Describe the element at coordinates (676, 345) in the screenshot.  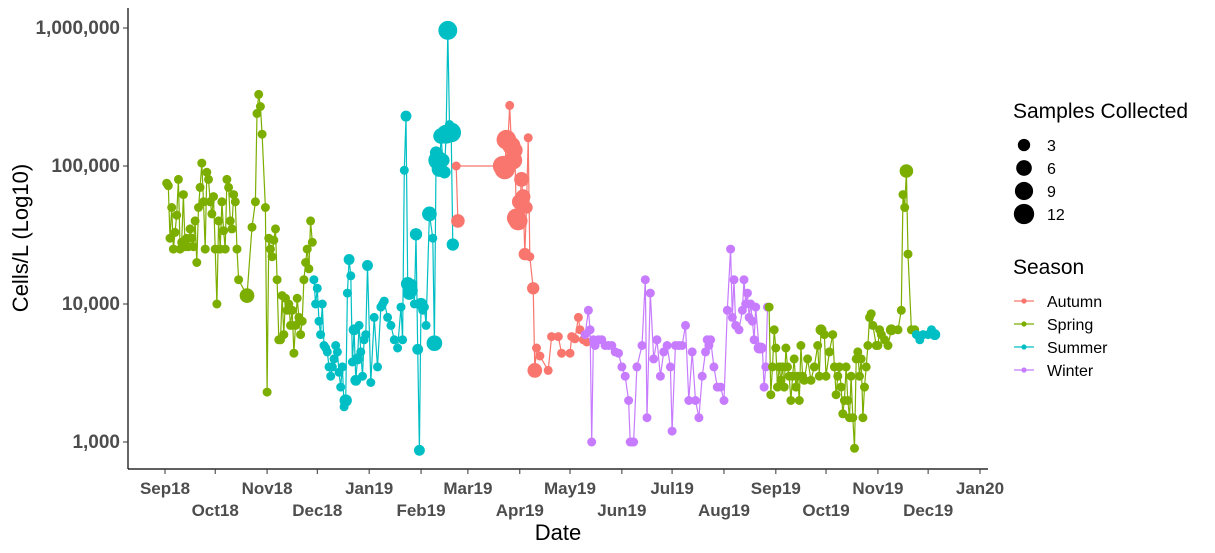
I see `series-winter` at that location.